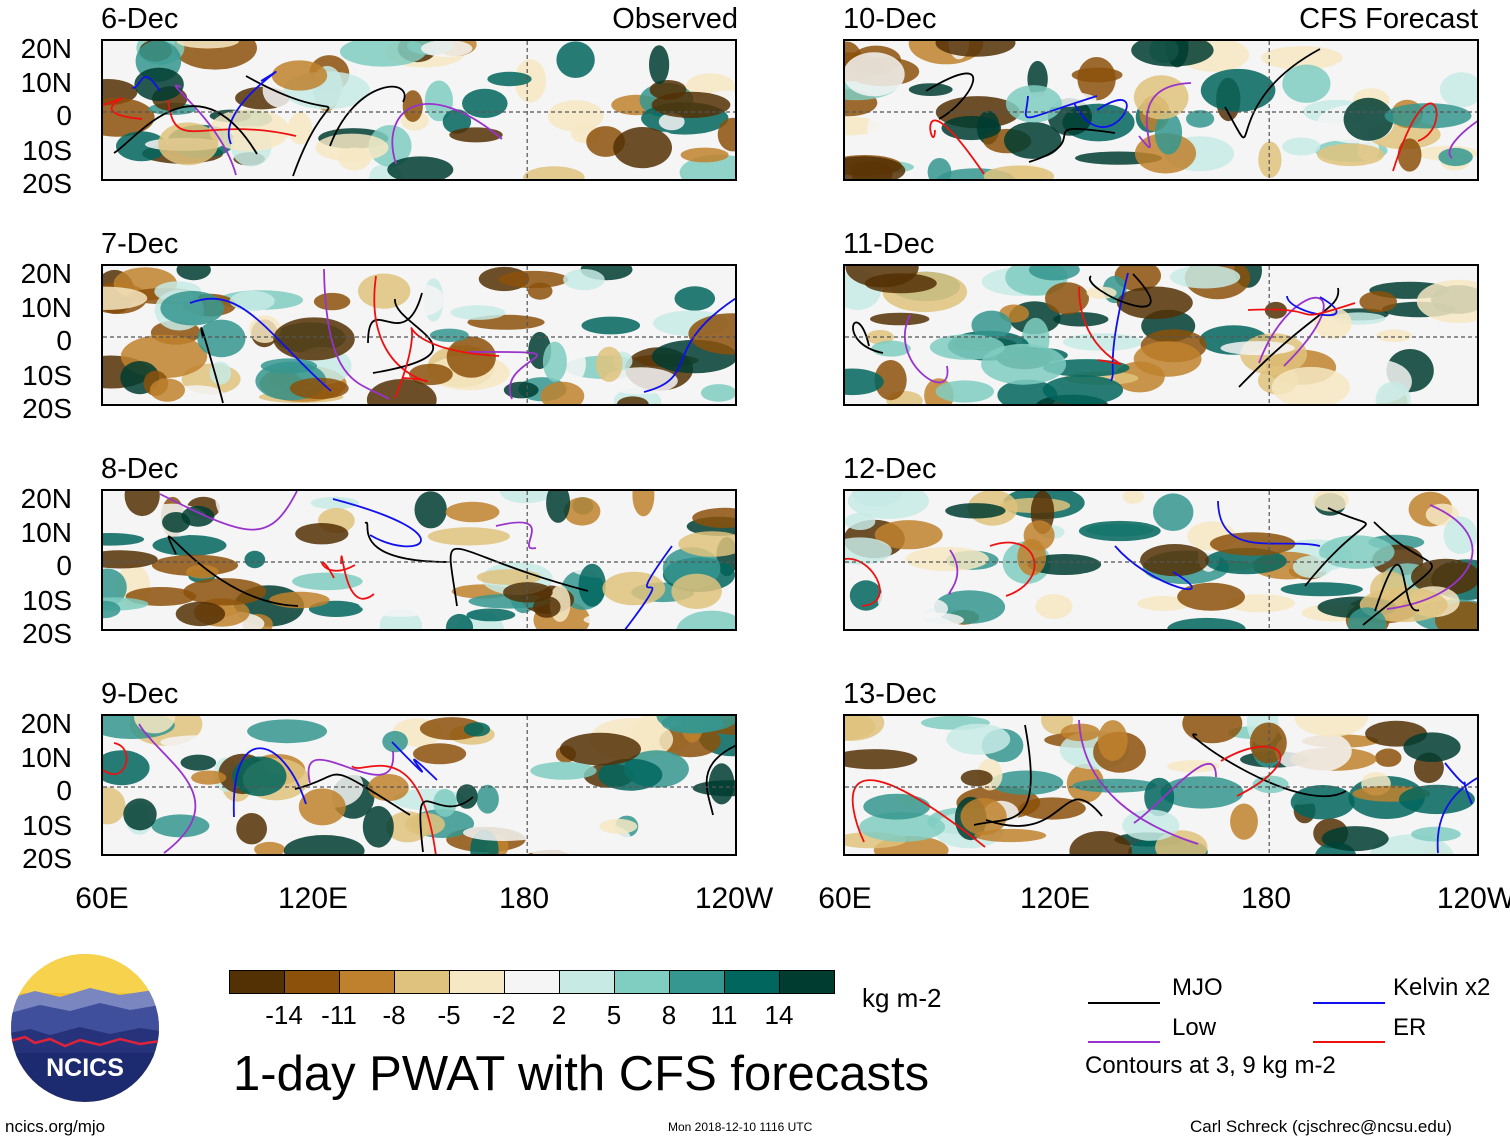 Image resolution: width=1510 pixels, height=1142 pixels. Describe the element at coordinates (140, 244) in the screenshot. I see `panel-date-label: 7-Dec` at that location.